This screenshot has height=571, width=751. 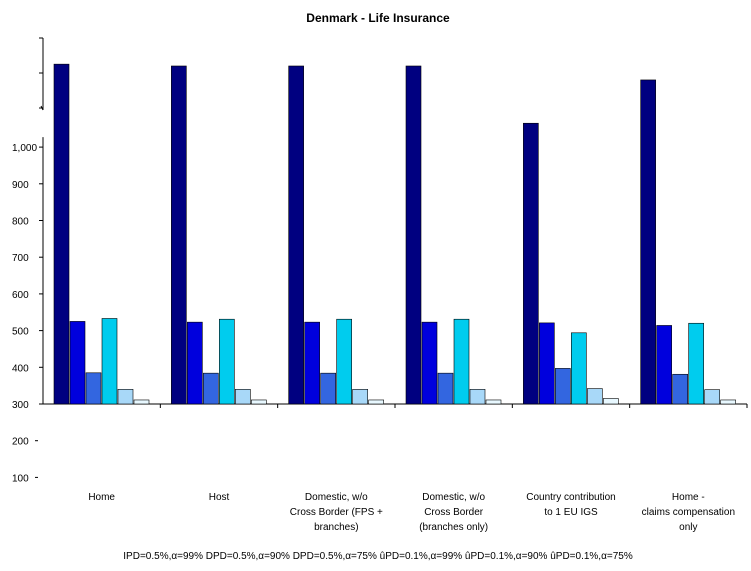 What do you see at coordinates (378, 18) in the screenshot?
I see `chart-title: Denmark - Life Insurance` at bounding box center [378, 18].